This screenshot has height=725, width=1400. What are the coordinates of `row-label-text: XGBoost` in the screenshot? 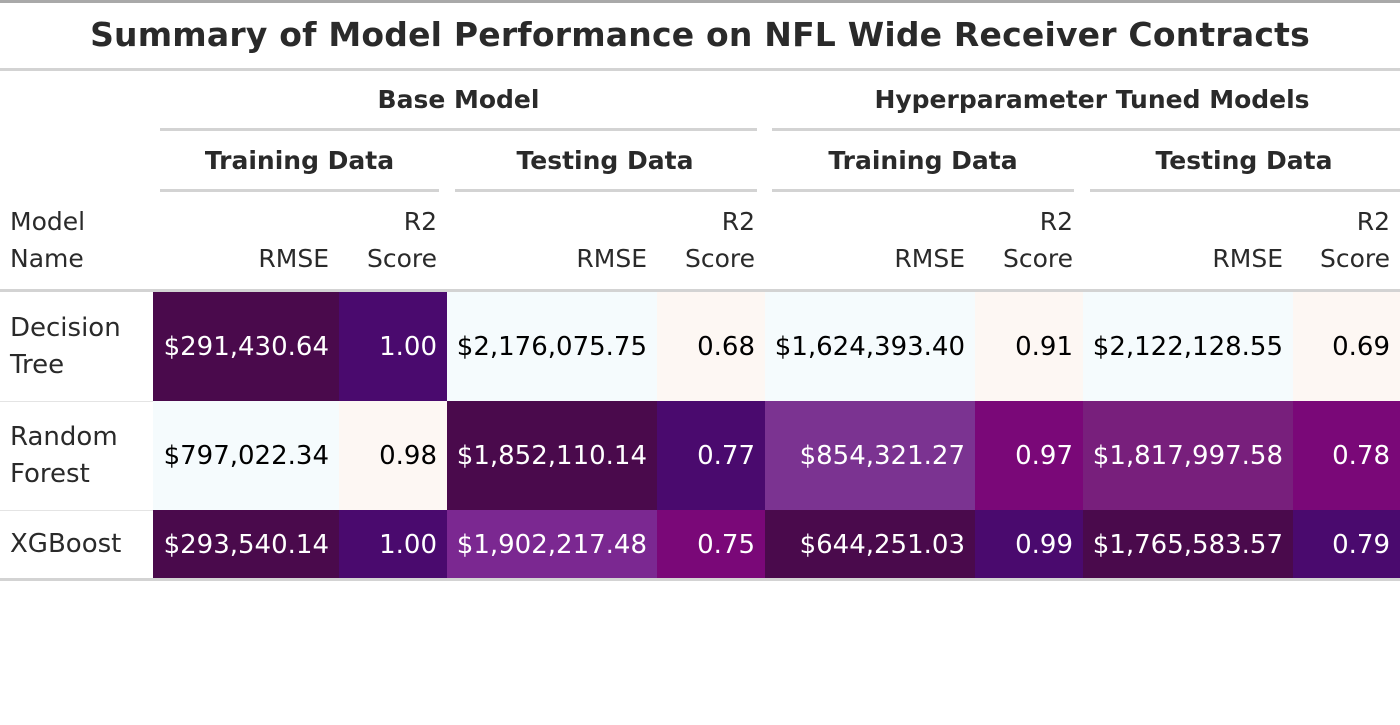 It's located at (65, 544).